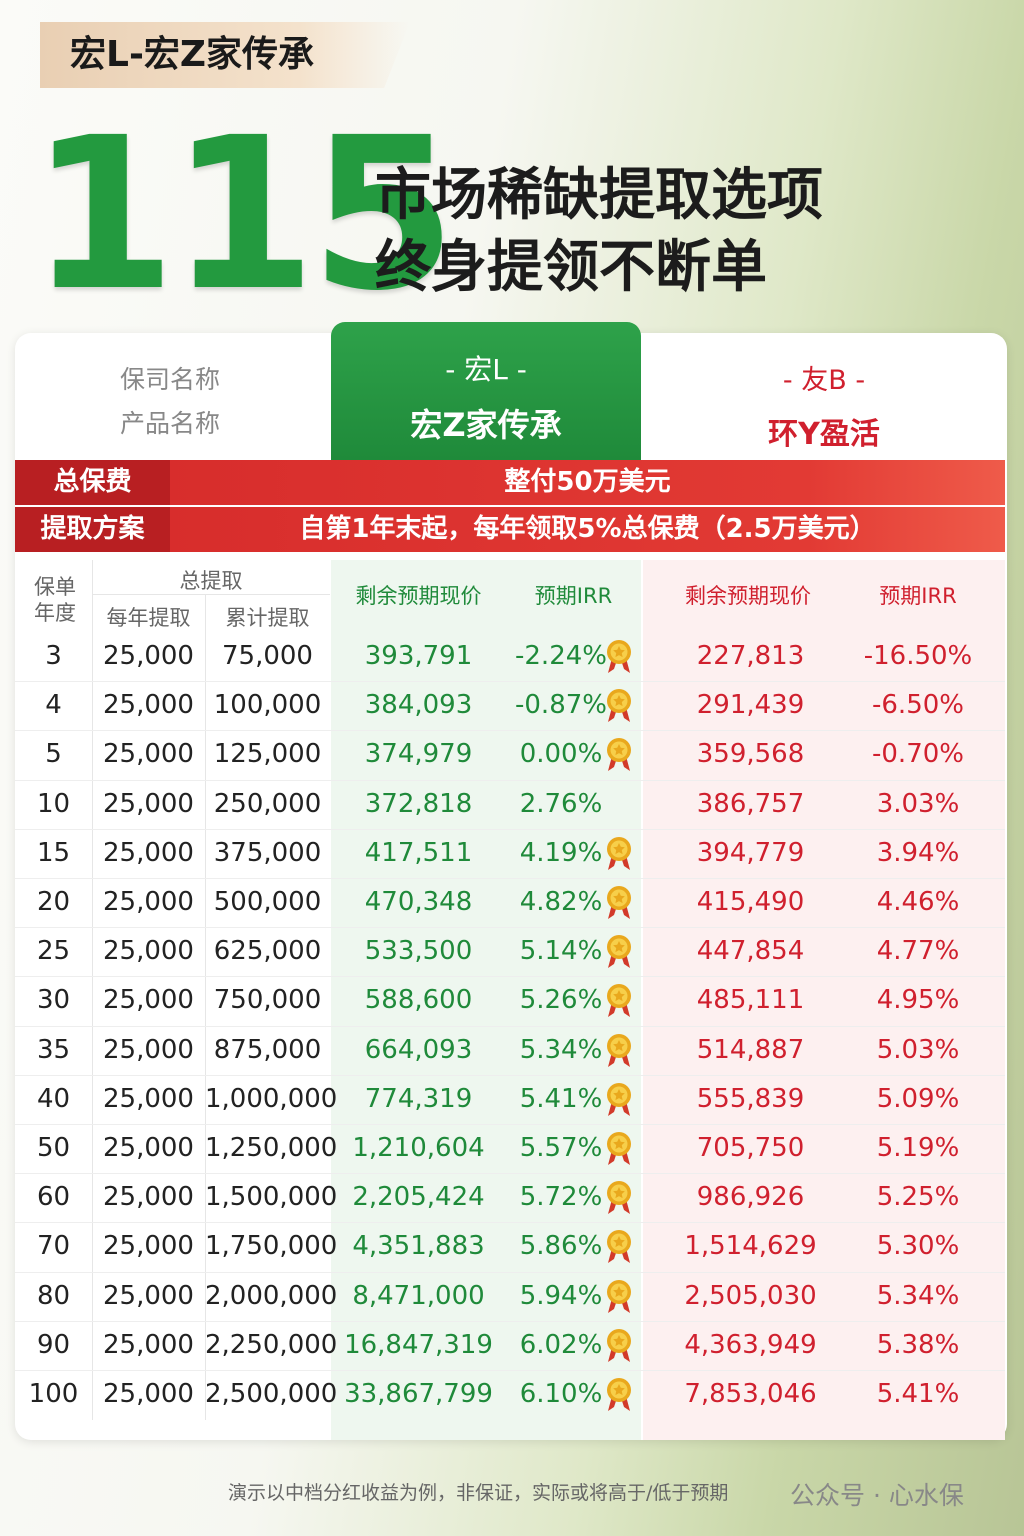 This screenshot has height=1536, width=1024. What do you see at coordinates (418, 951) in the screenshot?
I see `cell: 533,500` at bounding box center [418, 951].